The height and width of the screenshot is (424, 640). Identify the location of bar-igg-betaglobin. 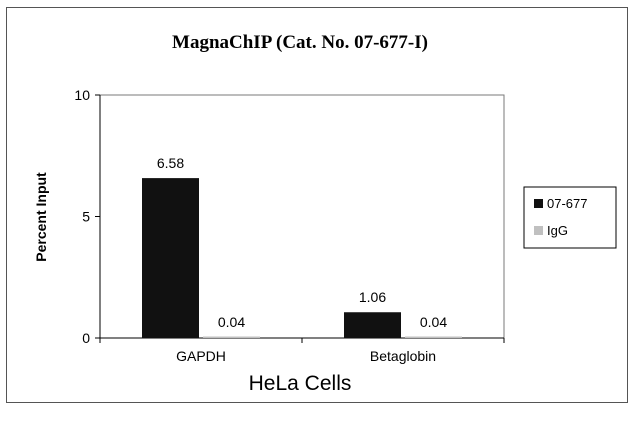
(433, 337).